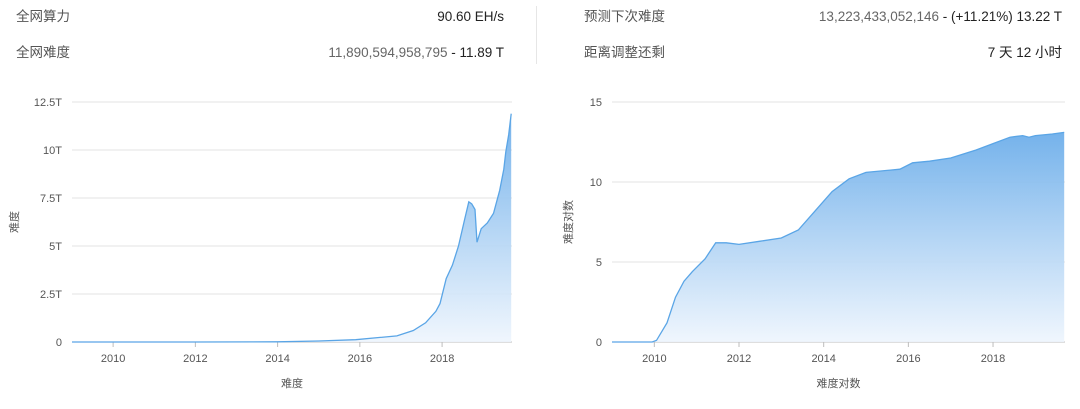 This screenshot has height=409, width=1080. Describe the element at coordinates (470, 16) in the screenshot. I see `hashrate-value: 90.60 EH/s` at that location.